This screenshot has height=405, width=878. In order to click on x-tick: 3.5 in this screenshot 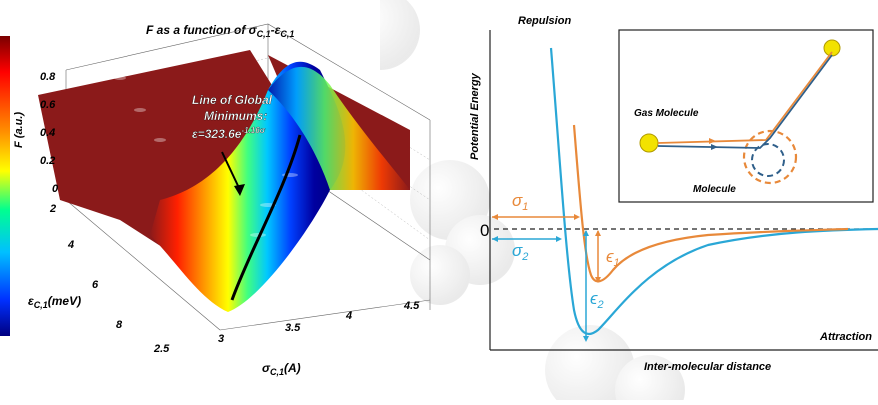, I will do `click(293, 328)`.